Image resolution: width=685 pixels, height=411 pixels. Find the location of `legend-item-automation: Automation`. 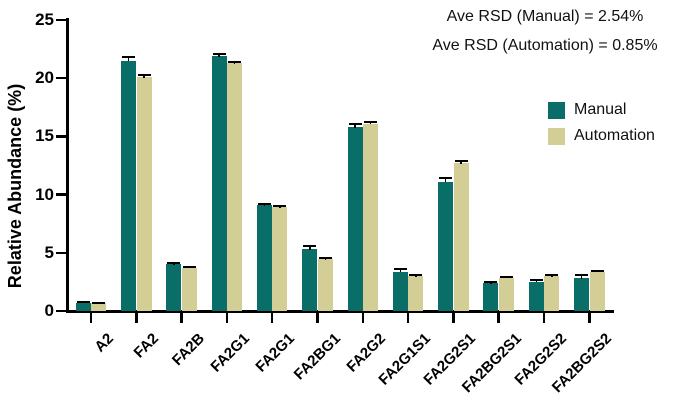

legend-item-automation: Automation is located at coordinates (601, 136).